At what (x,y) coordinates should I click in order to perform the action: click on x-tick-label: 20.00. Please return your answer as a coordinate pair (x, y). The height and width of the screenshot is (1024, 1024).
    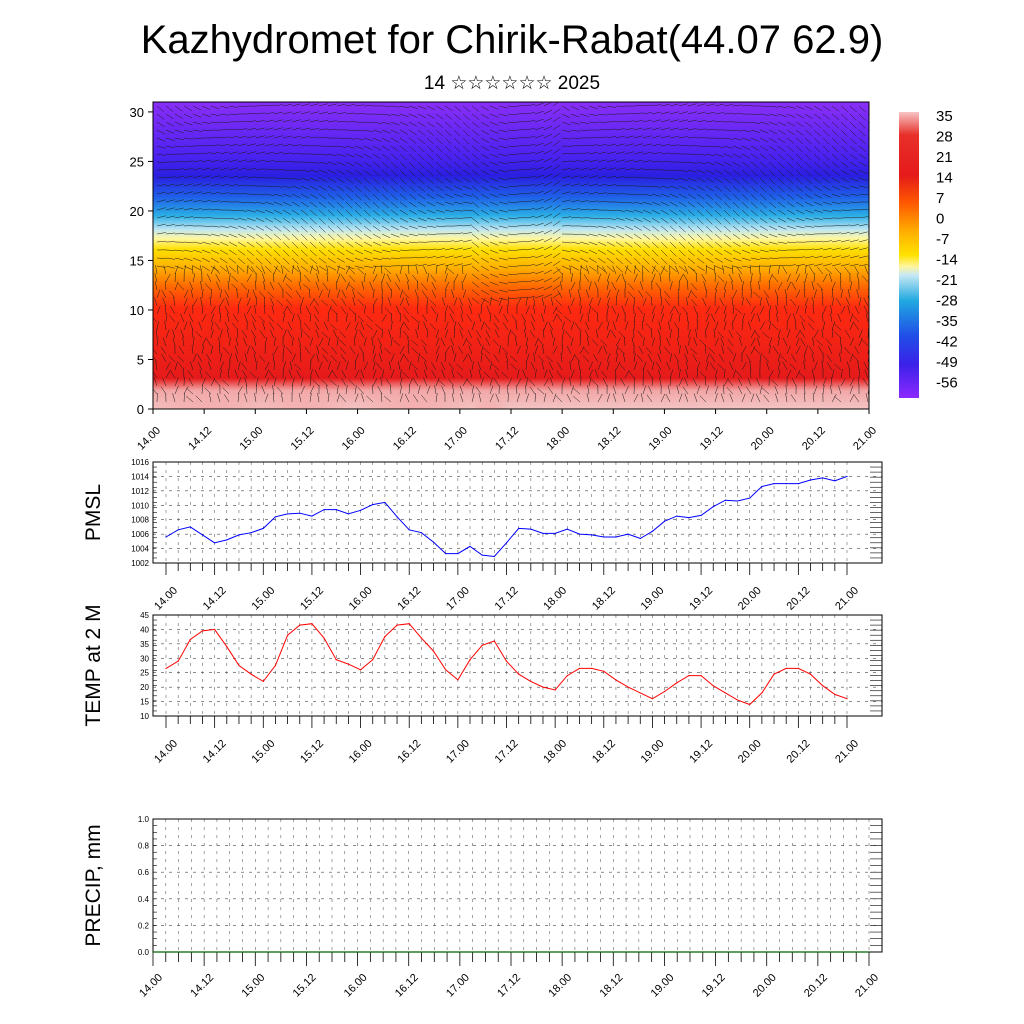
    Looking at the image, I should click on (750, 599).